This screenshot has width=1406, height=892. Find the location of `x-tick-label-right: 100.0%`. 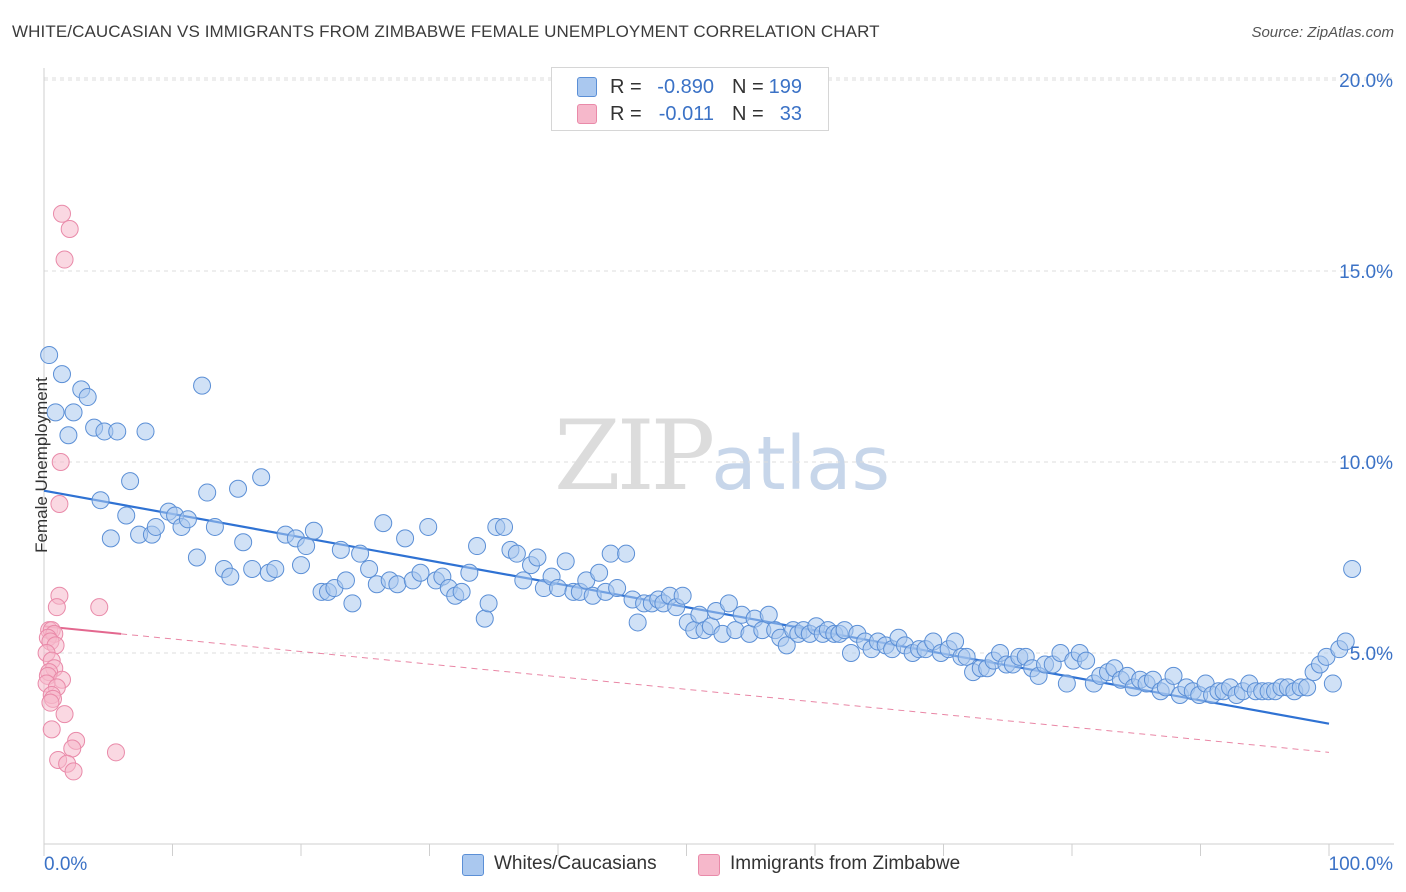

x-tick-label-right: 100.0% is located at coordinates (1361, 864).